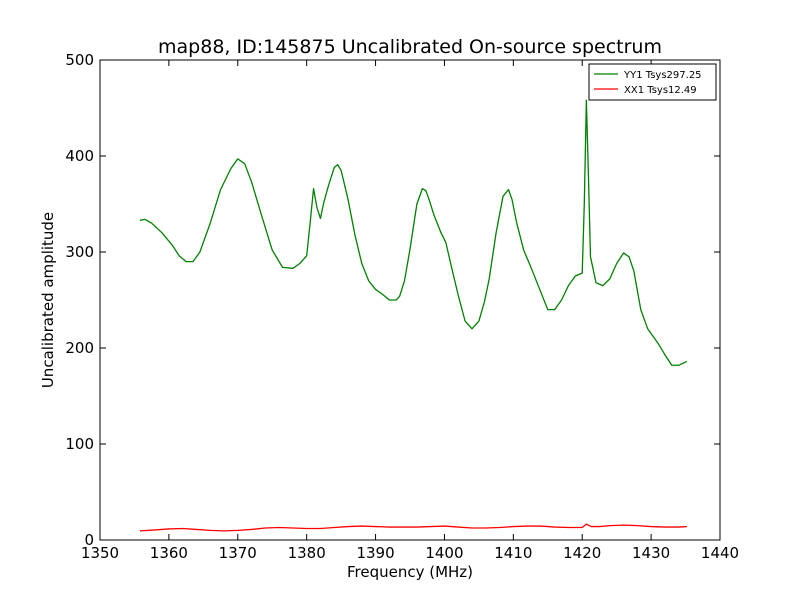 This screenshot has height=600, width=800. What do you see at coordinates (100, 553) in the screenshot?
I see `x-tick-label: 1350` at bounding box center [100, 553].